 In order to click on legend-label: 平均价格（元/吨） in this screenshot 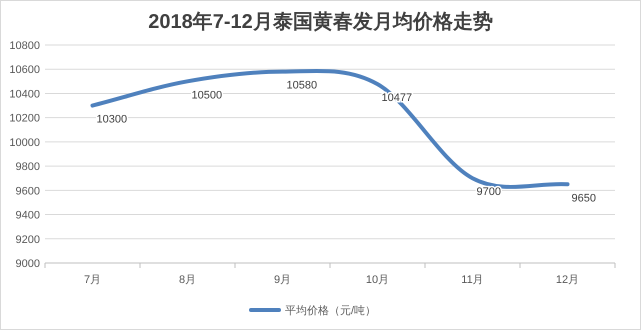, I will do `click(330, 310)`.